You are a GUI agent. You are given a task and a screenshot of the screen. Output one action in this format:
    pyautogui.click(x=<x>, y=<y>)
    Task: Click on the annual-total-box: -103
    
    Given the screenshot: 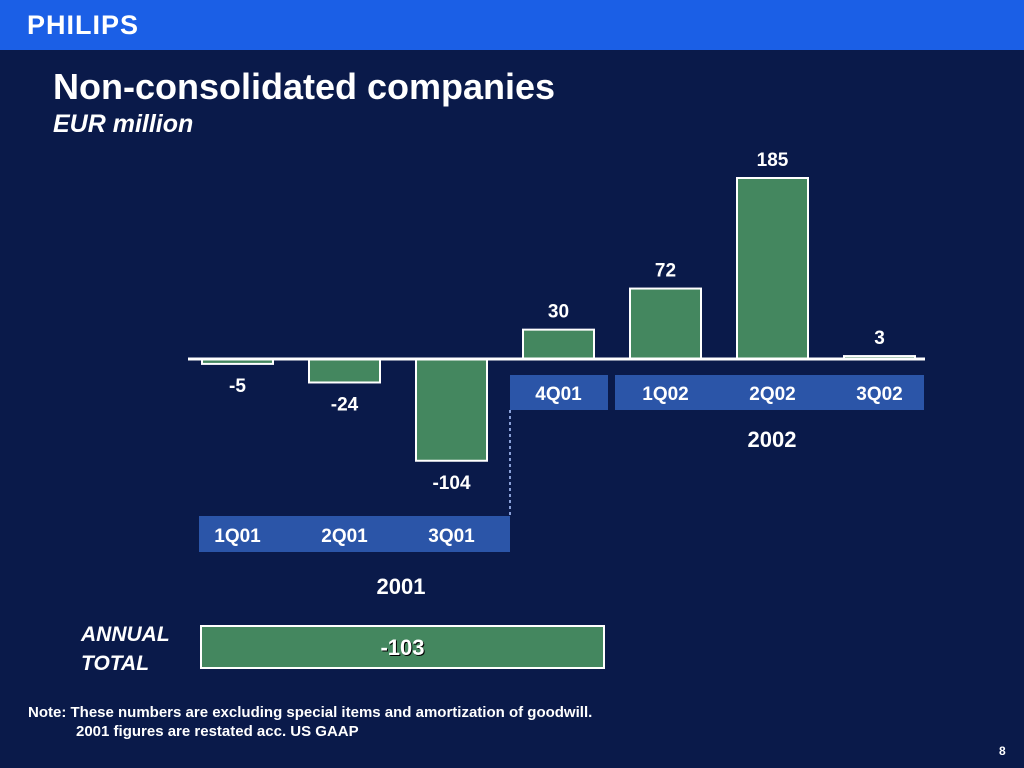 What is the action you would take?
    pyautogui.click(x=402, y=647)
    